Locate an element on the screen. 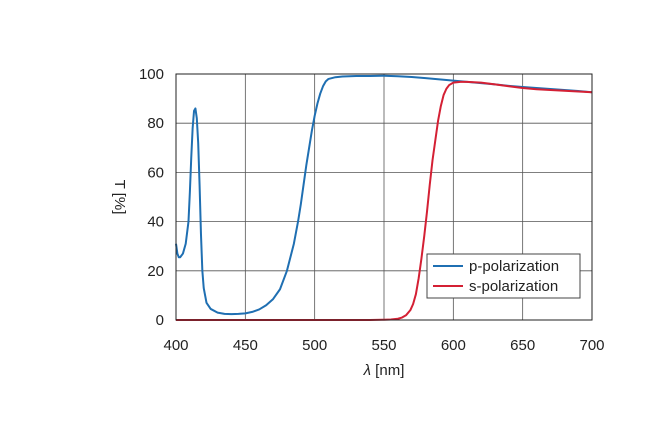 The image size is (654, 425). y-tick-label: 60 is located at coordinates (155, 172).